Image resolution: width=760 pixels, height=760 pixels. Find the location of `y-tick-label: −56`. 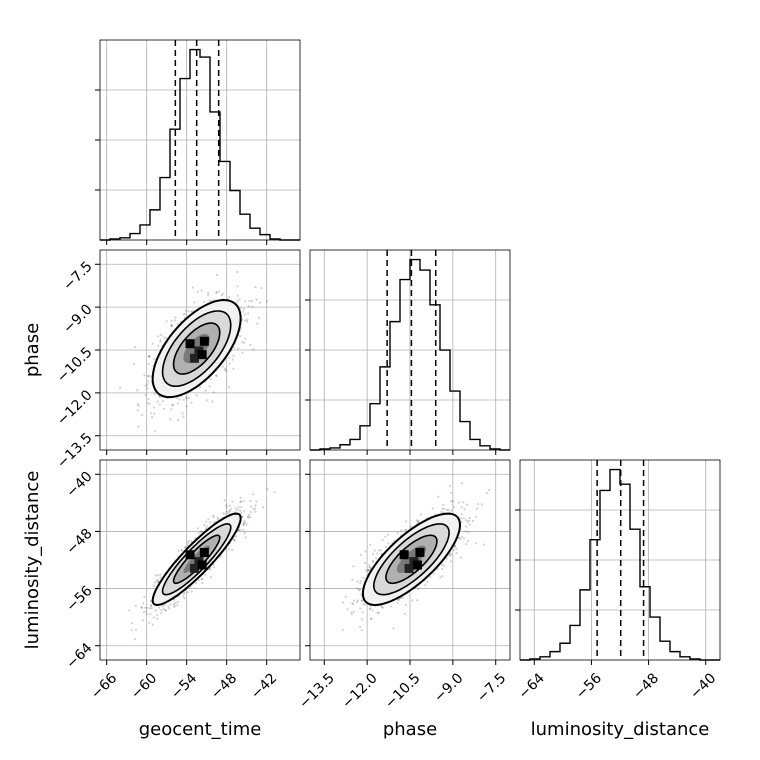

y-tick-label: −56 is located at coordinates (79, 599).